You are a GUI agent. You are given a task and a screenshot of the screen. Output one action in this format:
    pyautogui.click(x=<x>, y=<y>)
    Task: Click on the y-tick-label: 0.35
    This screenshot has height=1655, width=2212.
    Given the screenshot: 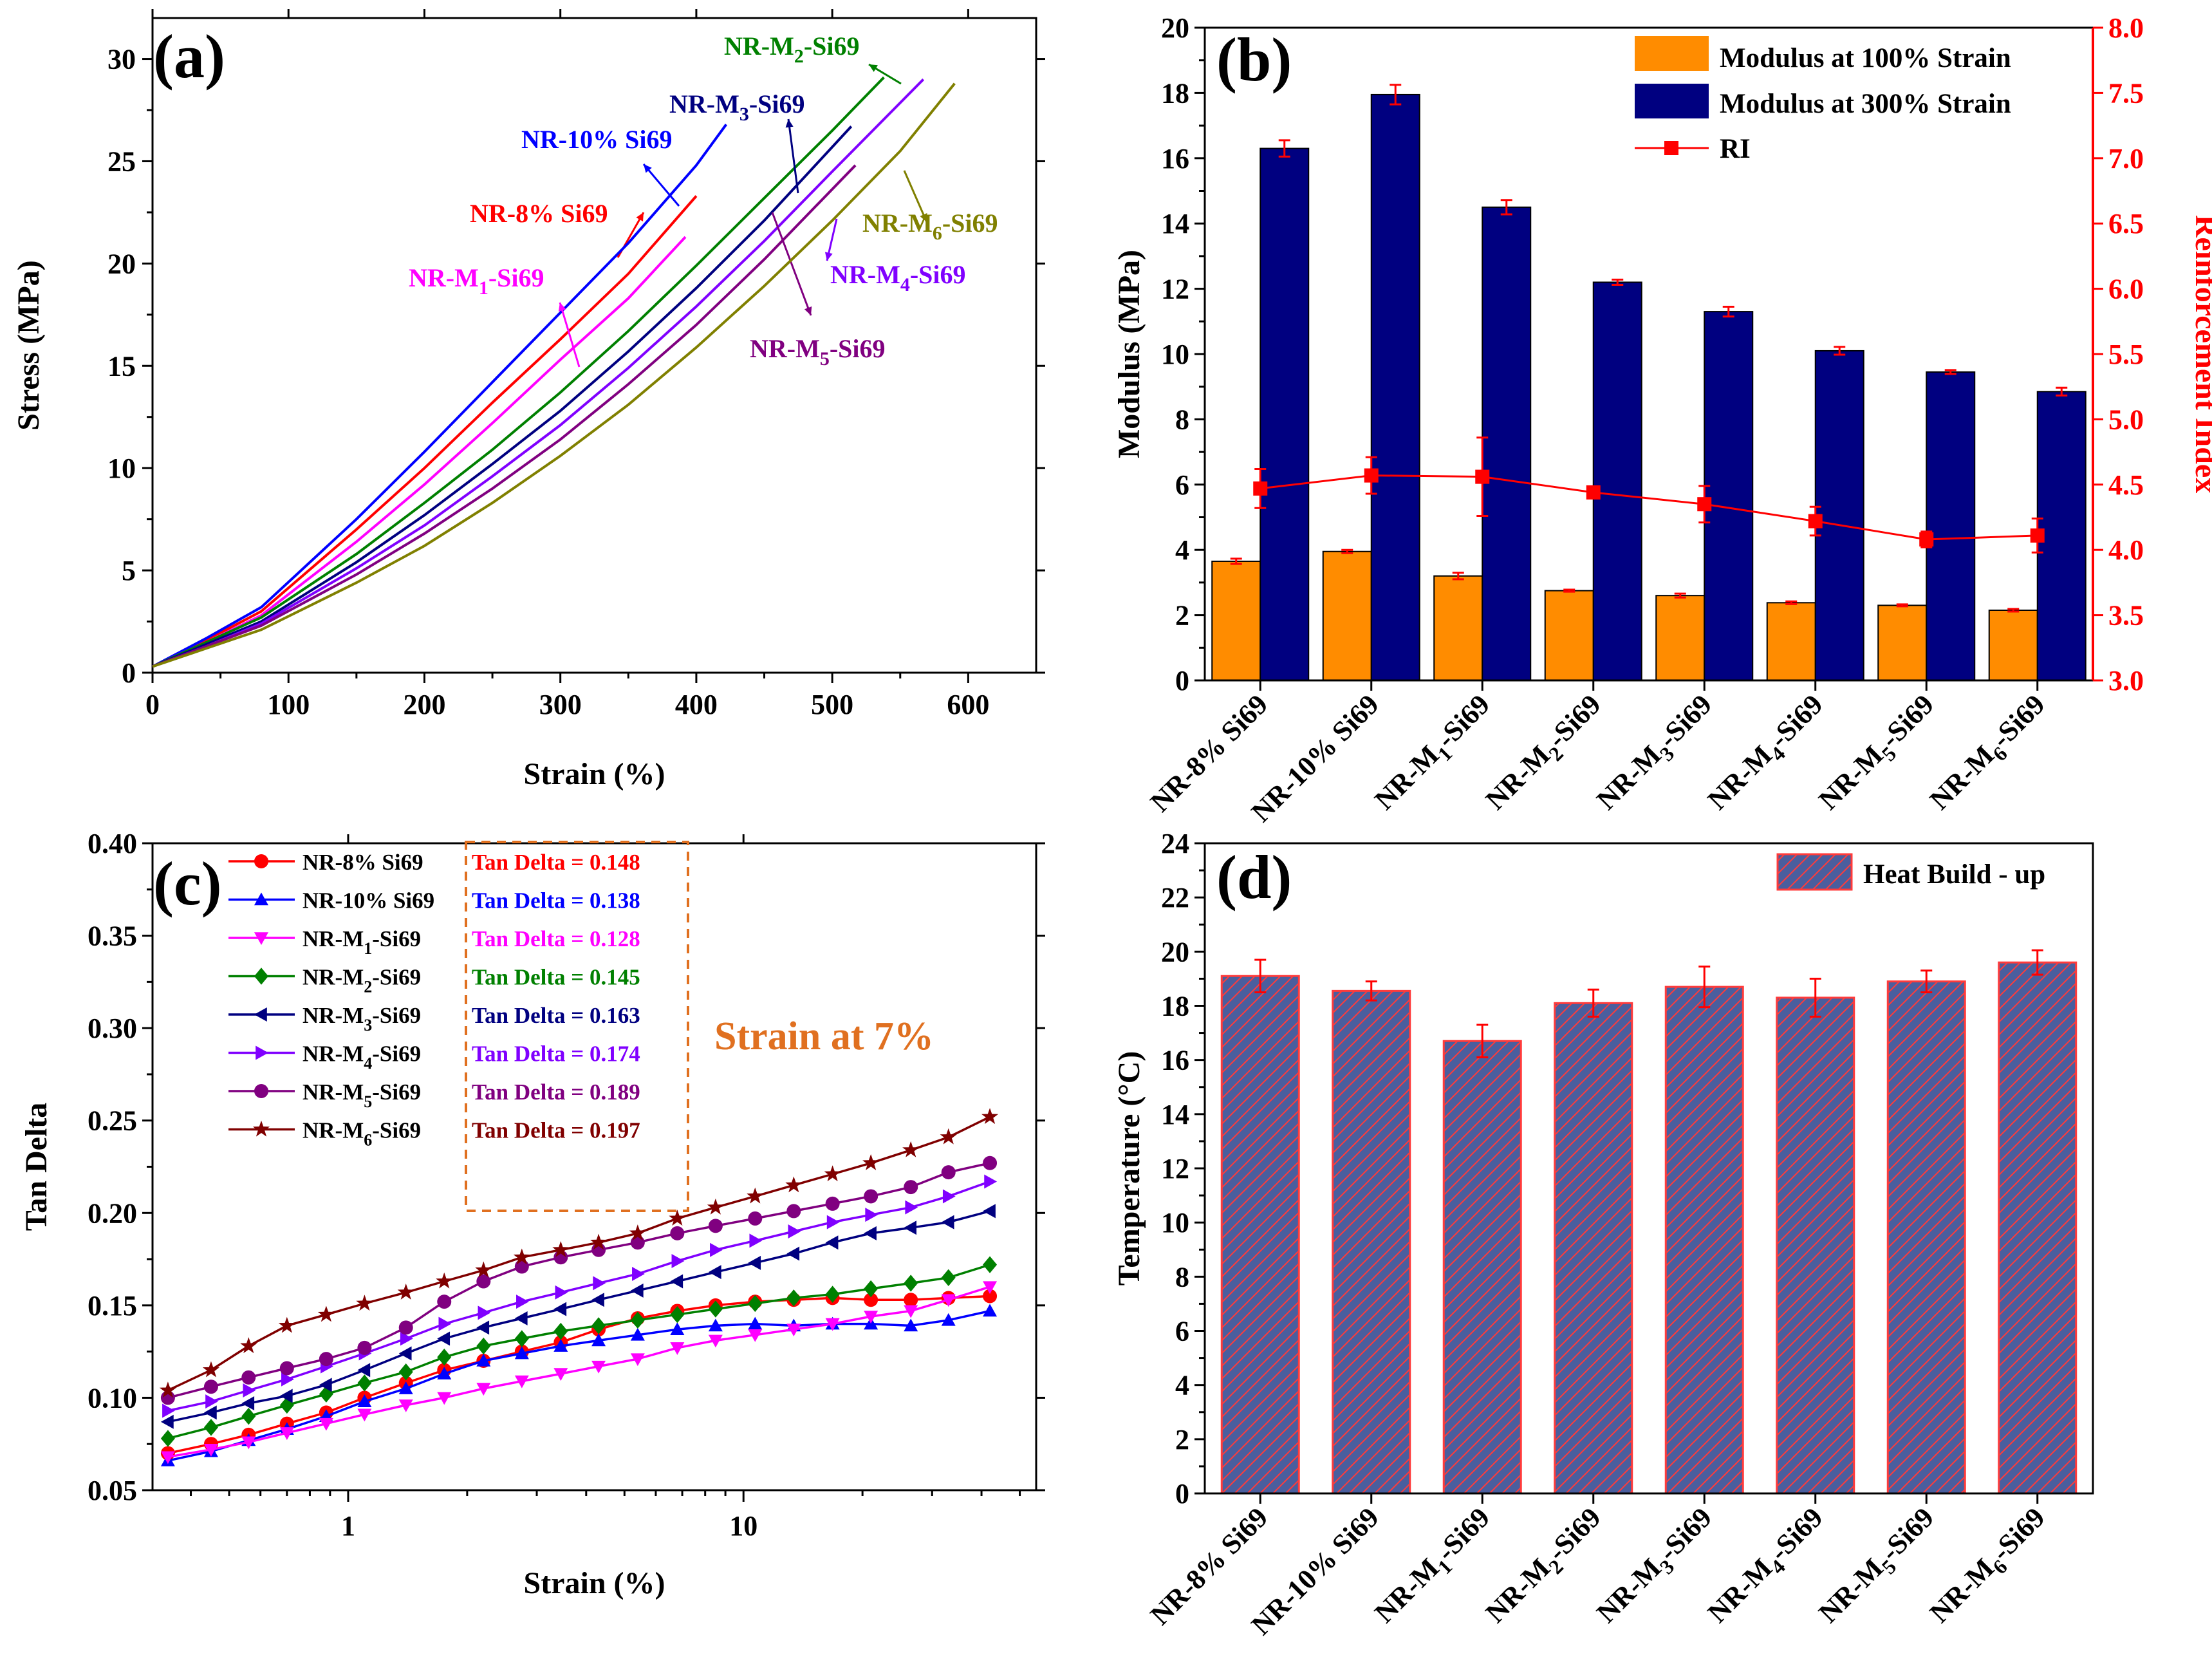 What is the action you would take?
    pyautogui.click(x=113, y=937)
    